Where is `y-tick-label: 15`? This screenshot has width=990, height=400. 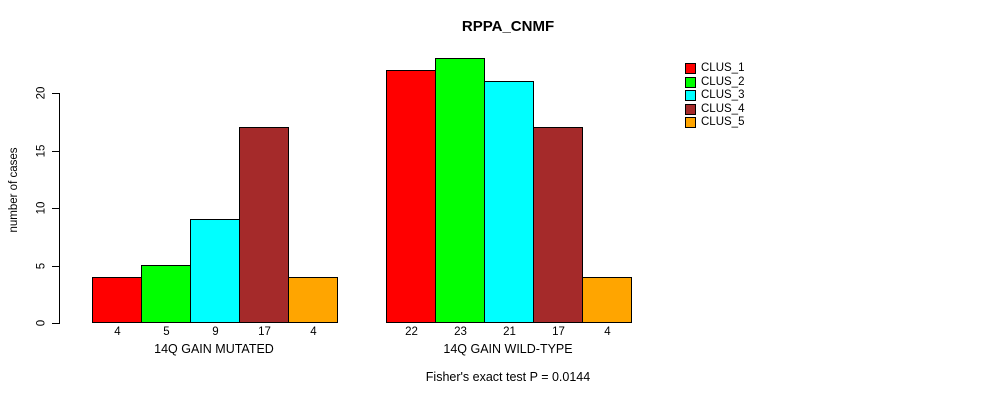
y-tick-label: 15 is located at coordinates (41, 151).